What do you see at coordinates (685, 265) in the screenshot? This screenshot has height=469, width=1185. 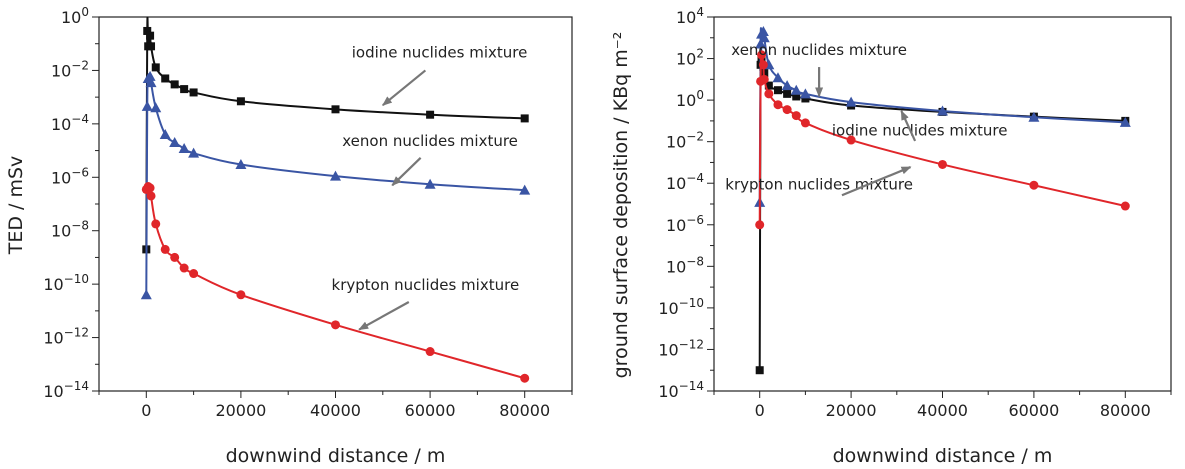 I see `y-tick-label: 10⁻⁸` at bounding box center [685, 265].